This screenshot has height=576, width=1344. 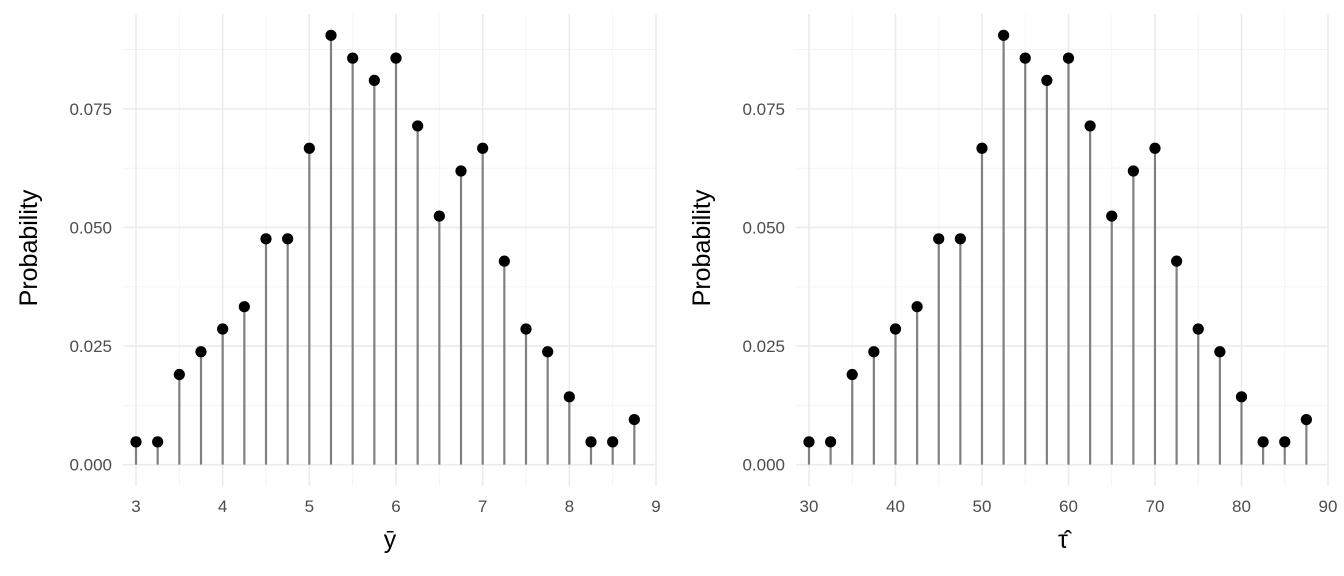 I want to click on x-tick-label: 9, so click(x=655, y=506).